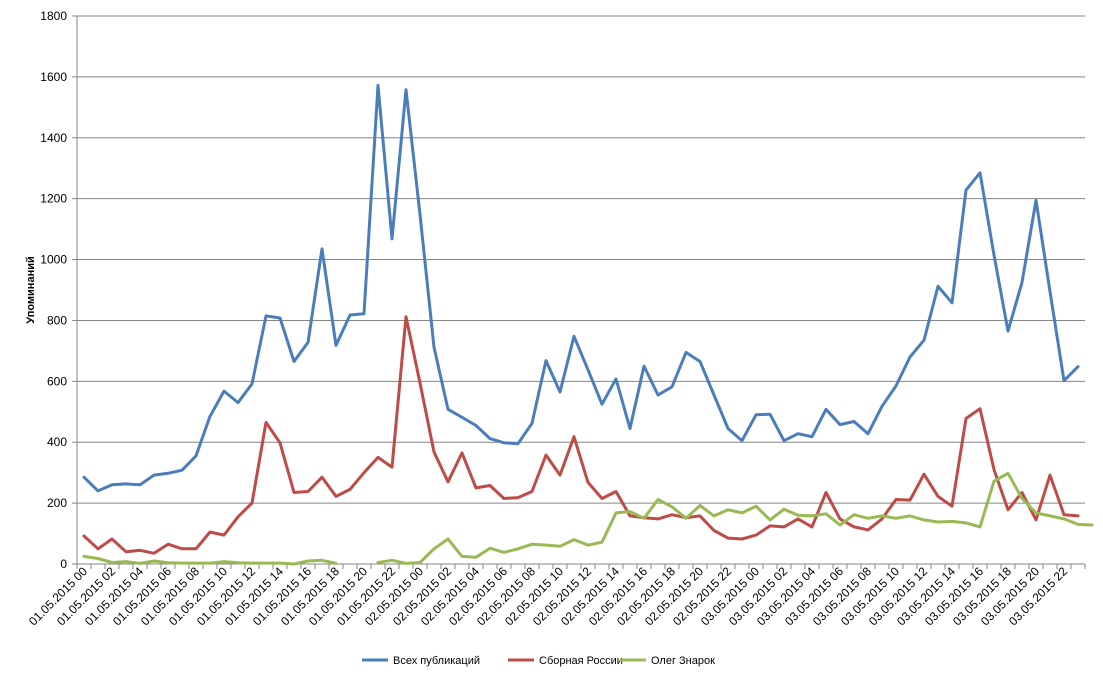 The image size is (1103, 687). I want to click on legend: Всех публикаций Сборная России Олег Знарок, so click(538, 661).